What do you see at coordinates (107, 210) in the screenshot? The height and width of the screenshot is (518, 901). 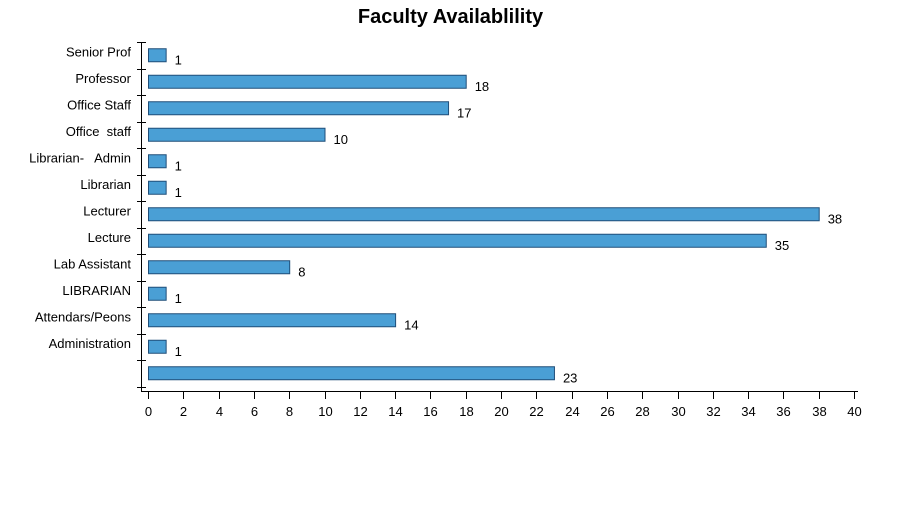 I see `category-label: Lecturer` at bounding box center [107, 210].